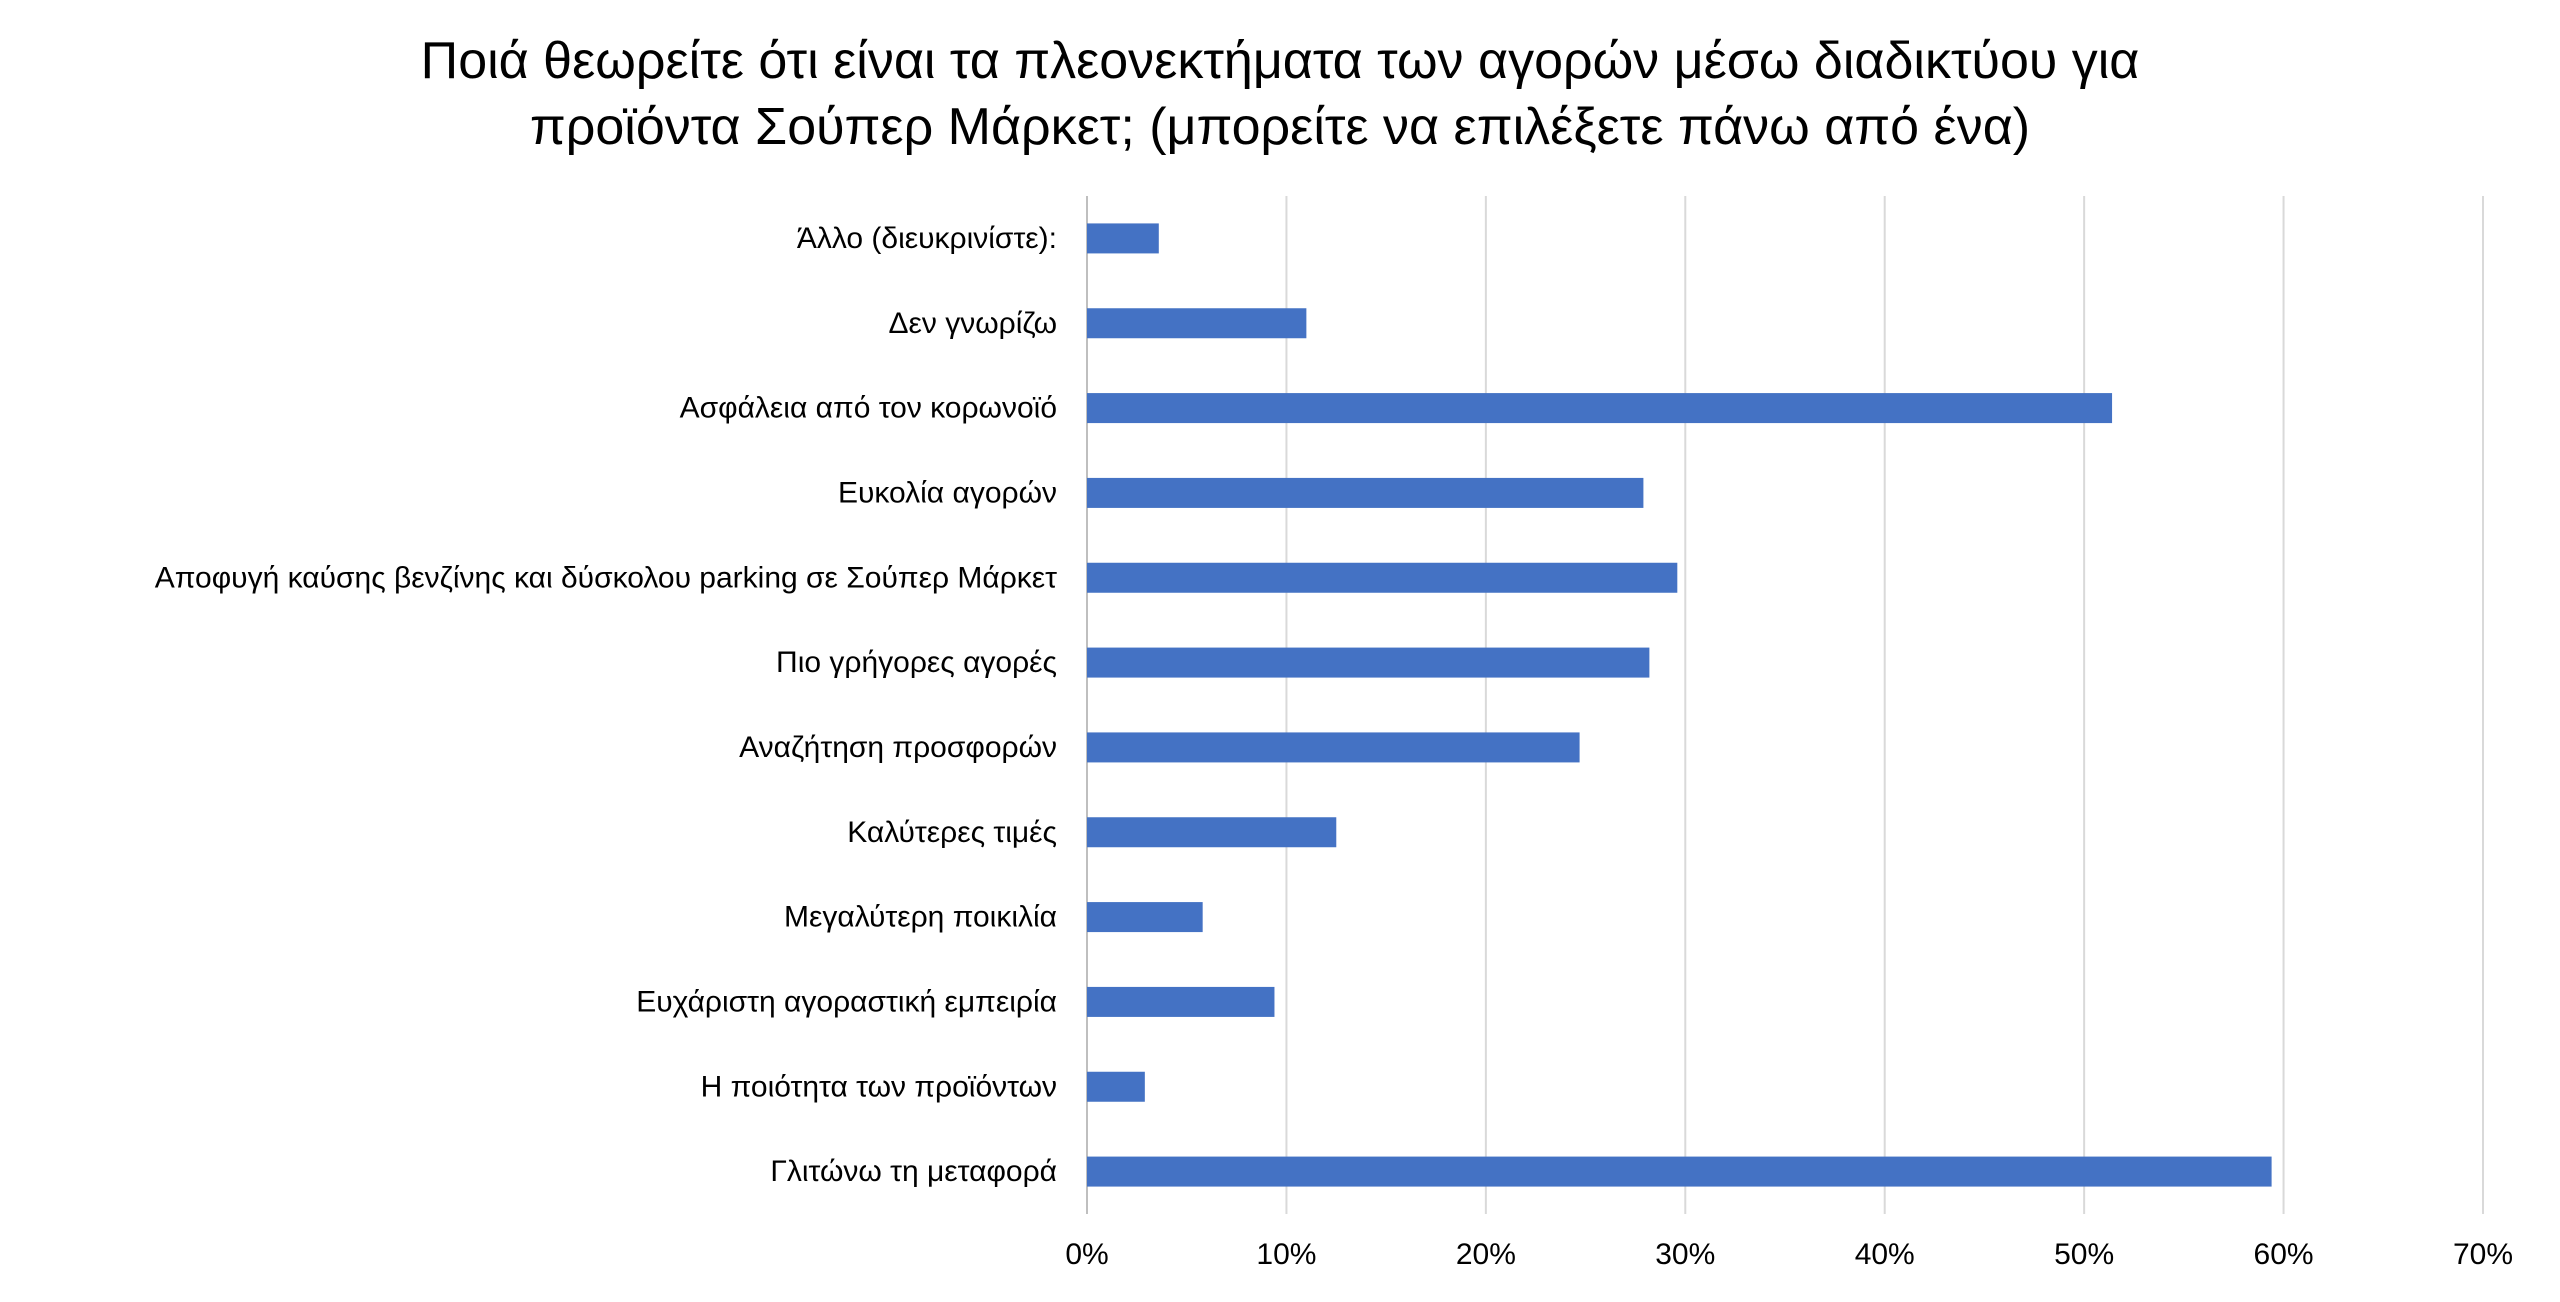 The height and width of the screenshot is (1302, 2560). I want to click on x-tick-label: 30%, so click(1685, 1254).